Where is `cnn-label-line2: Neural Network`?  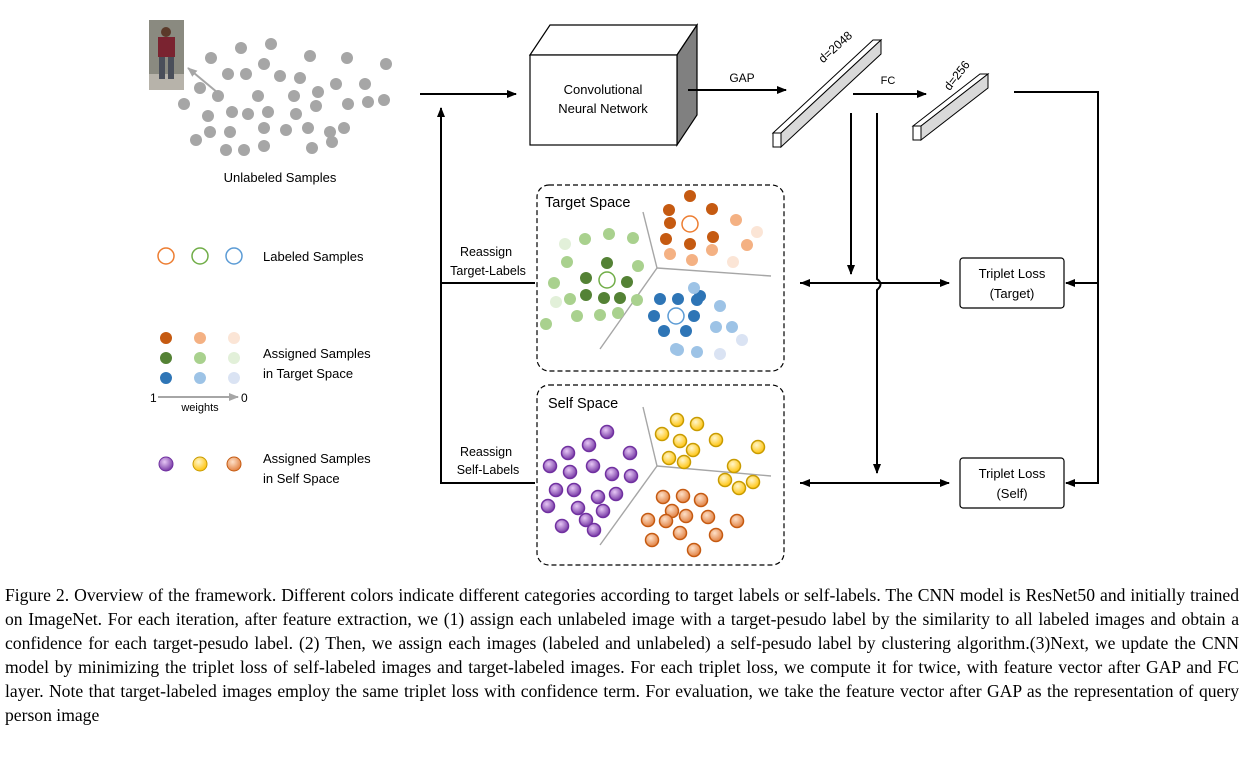
cnn-label-line2: Neural Network is located at coordinates (603, 108).